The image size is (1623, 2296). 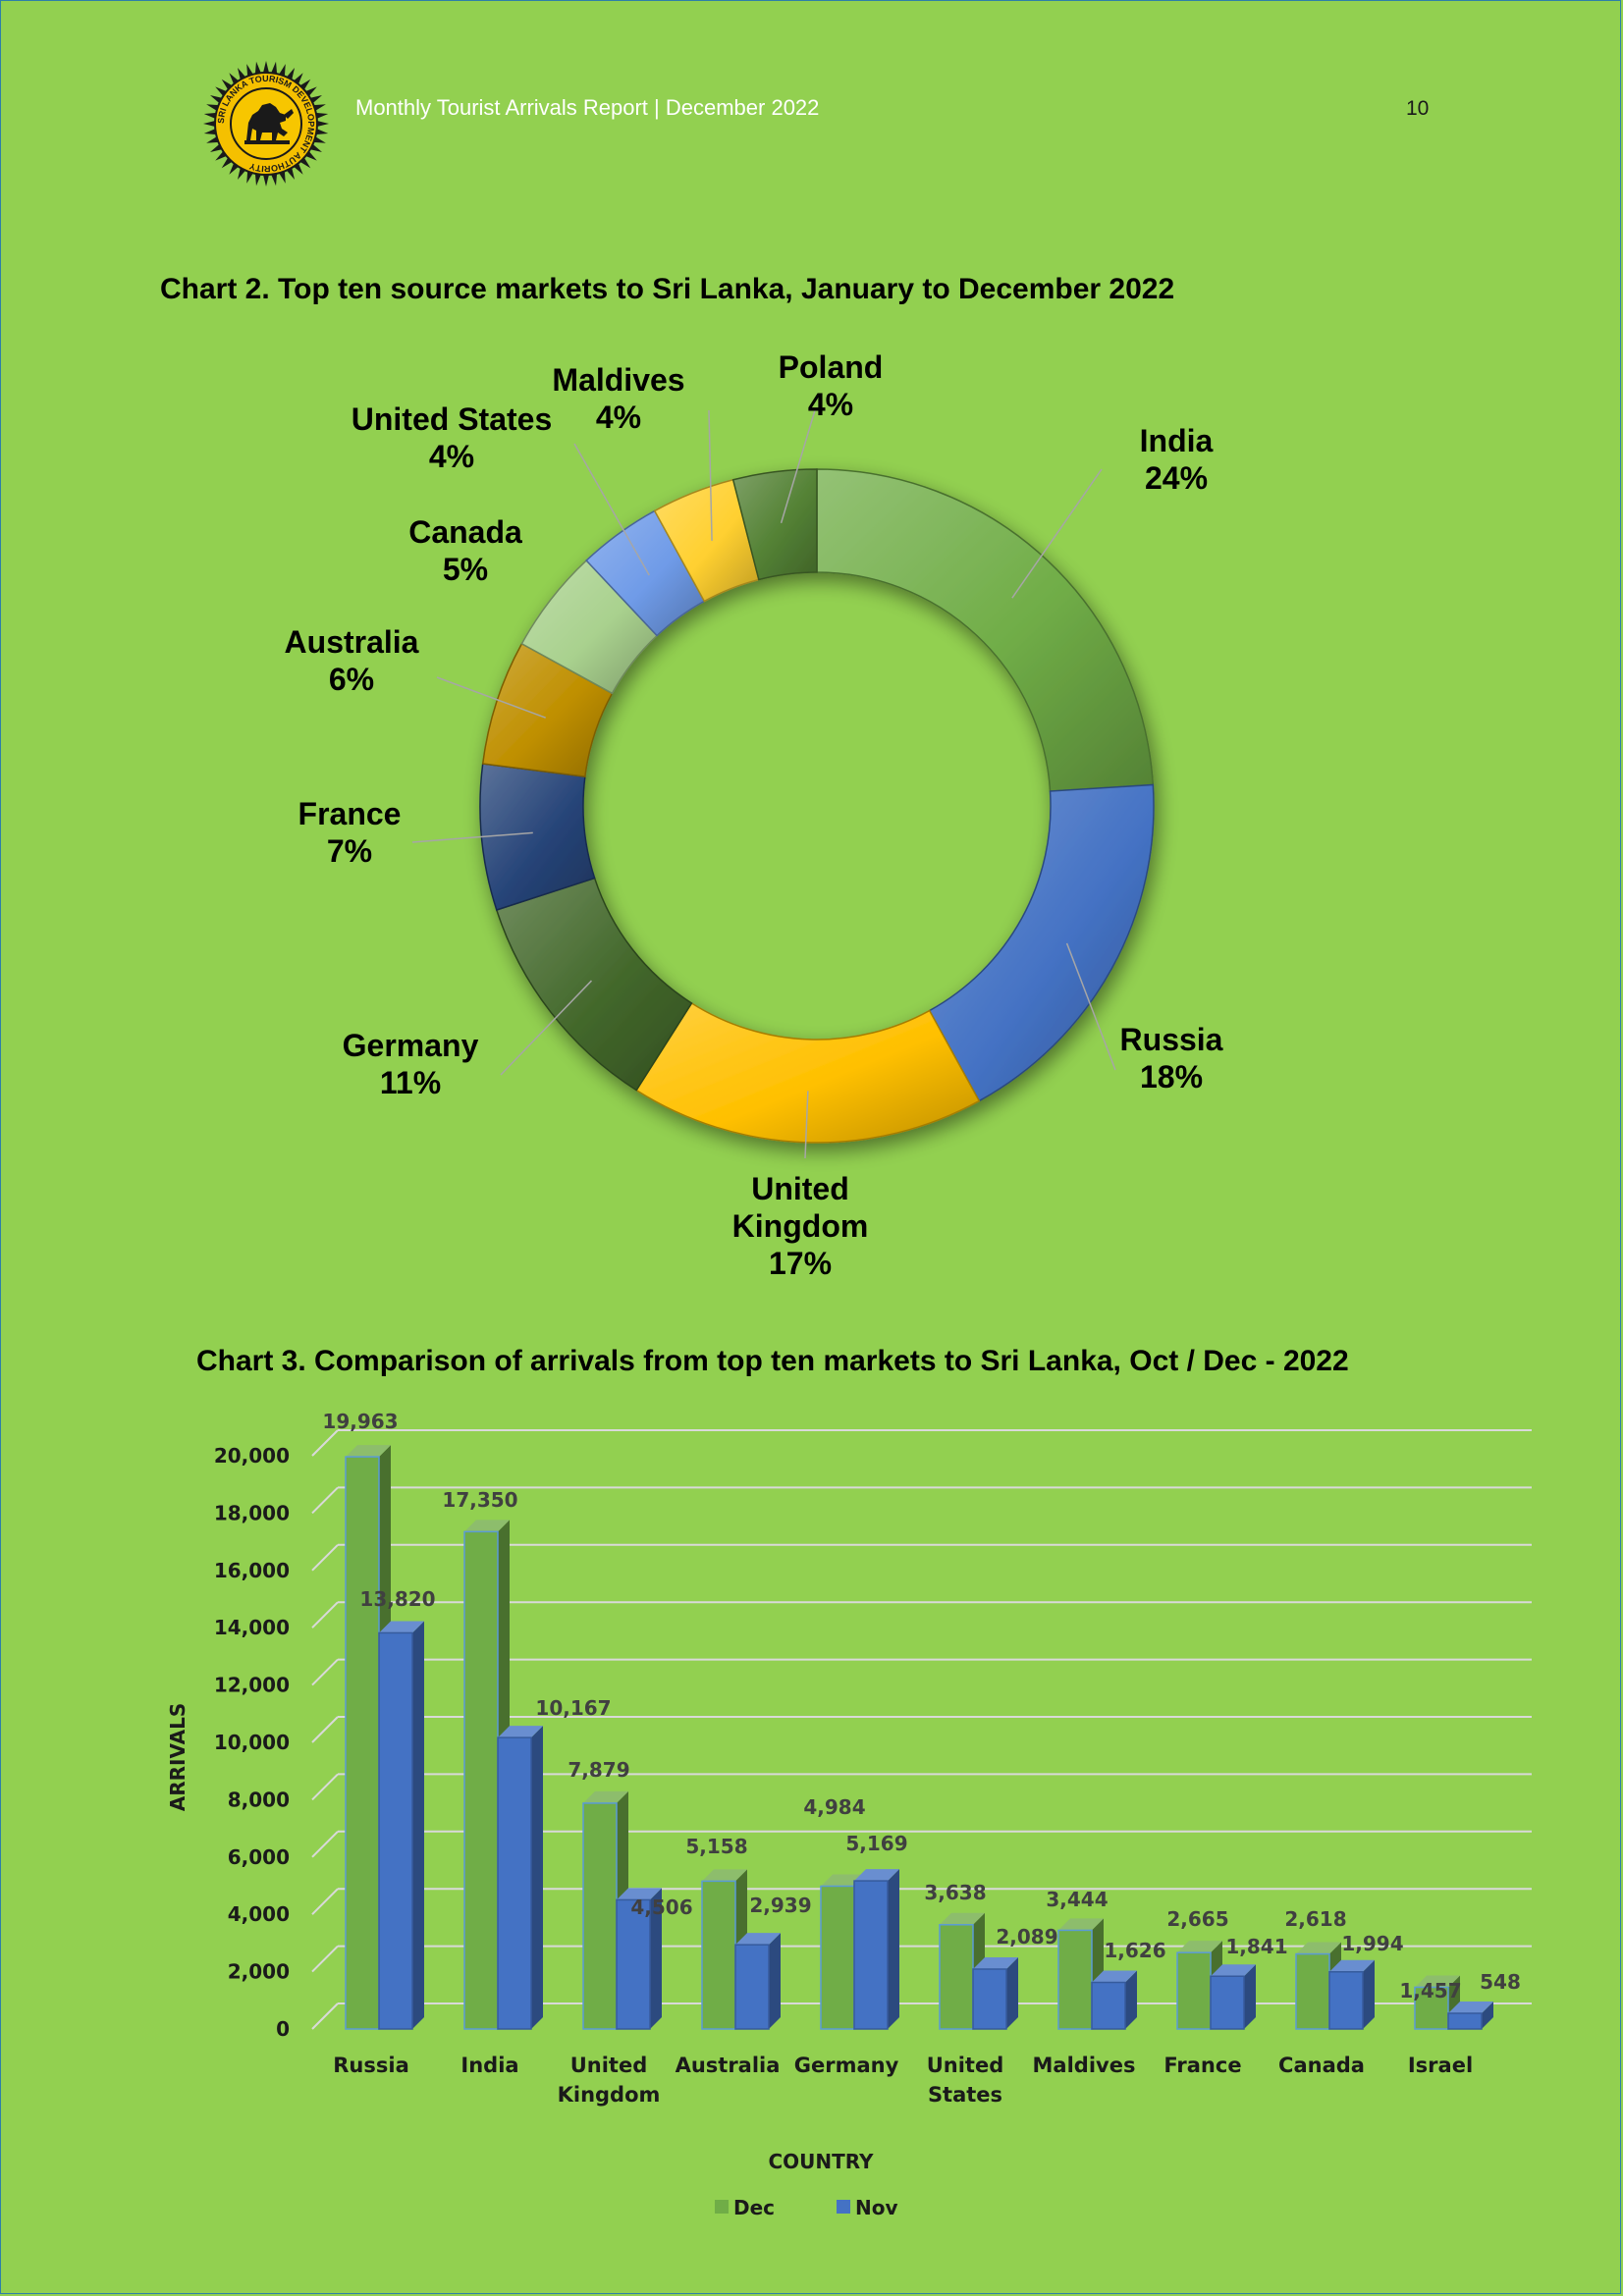 What do you see at coordinates (800, 1226) in the screenshot?
I see `donut-label-united-kingdom: United Kingdom 17%` at bounding box center [800, 1226].